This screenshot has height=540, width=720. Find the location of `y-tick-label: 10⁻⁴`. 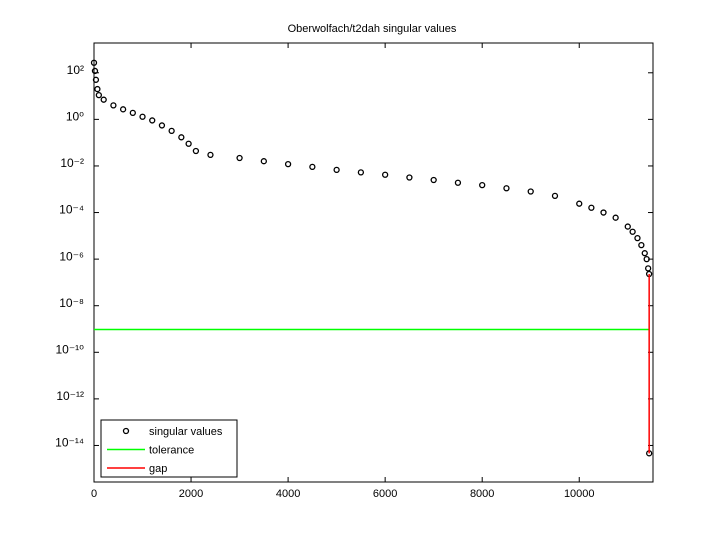

y-tick-label: 10⁻⁴ is located at coordinates (71, 210).